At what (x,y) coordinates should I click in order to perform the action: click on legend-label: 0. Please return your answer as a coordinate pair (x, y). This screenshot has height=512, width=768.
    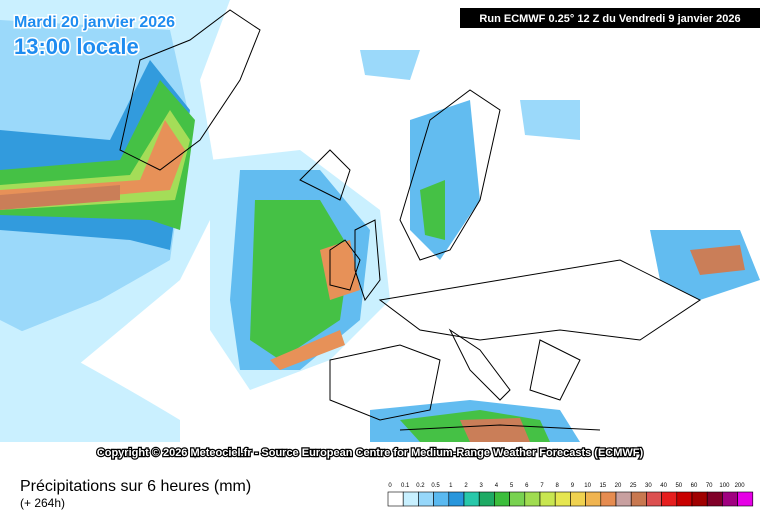
    Looking at the image, I should click on (390, 486).